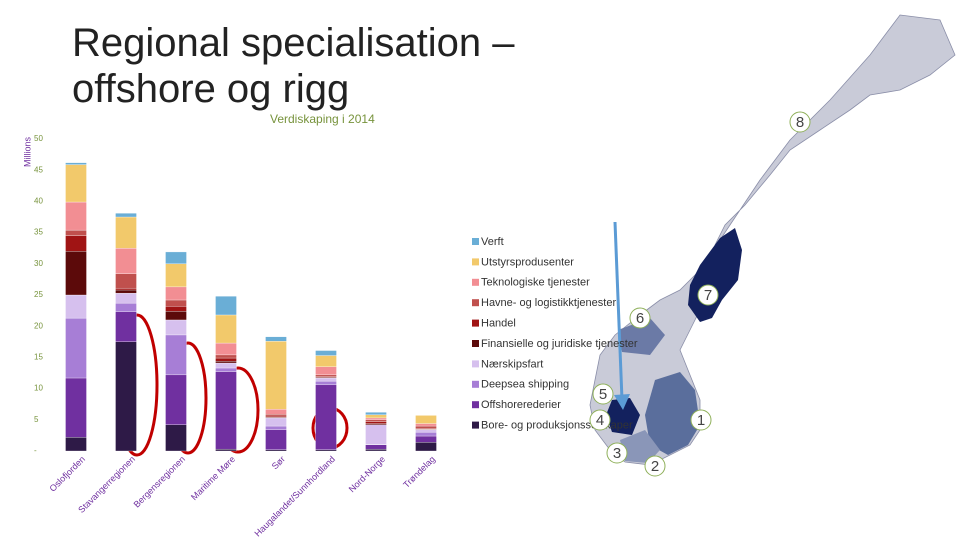 This screenshot has width=960, height=540. What do you see at coordinates (67, 474) in the screenshot?
I see `x-tick-label: Oslofjorden` at bounding box center [67, 474].